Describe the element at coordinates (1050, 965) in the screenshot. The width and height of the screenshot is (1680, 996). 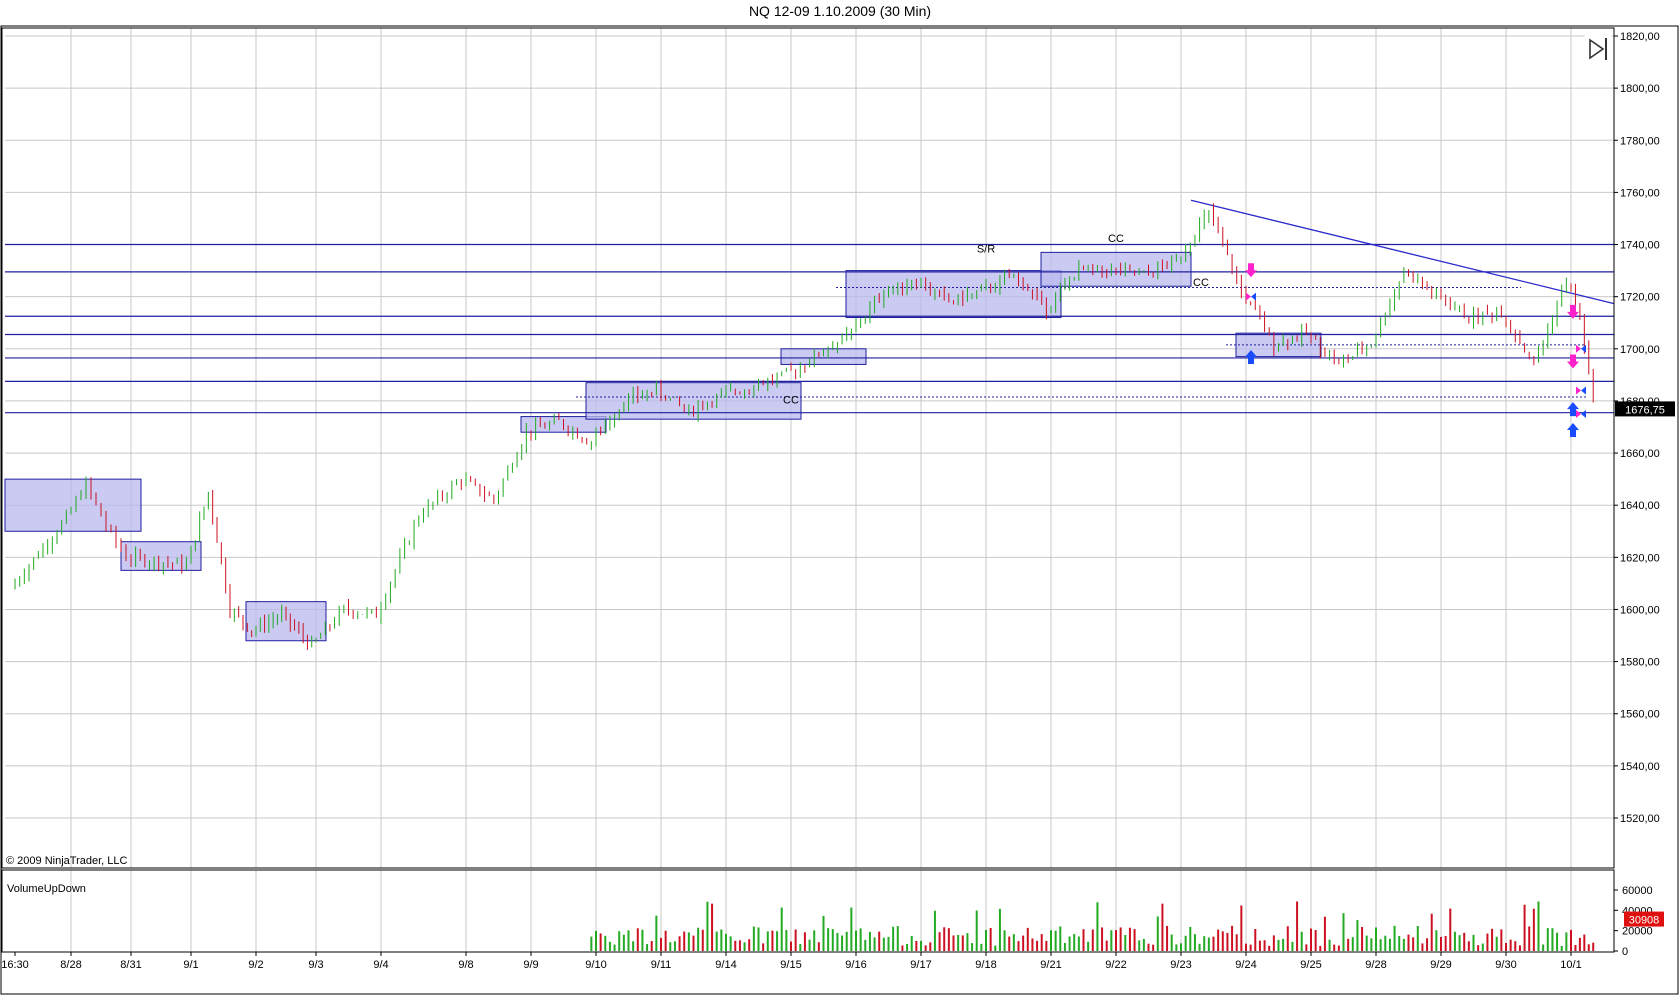
I see `x-tick-label: 9/21` at that location.